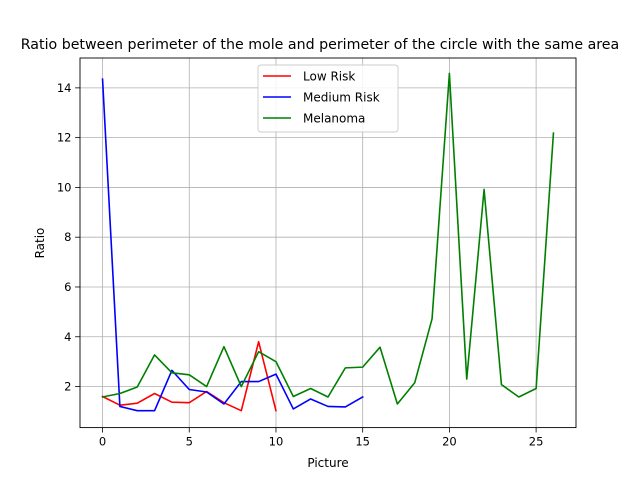 Image resolution: width=640 pixels, height=480 pixels. I want to click on y-tick-label: 4, so click(67, 337).